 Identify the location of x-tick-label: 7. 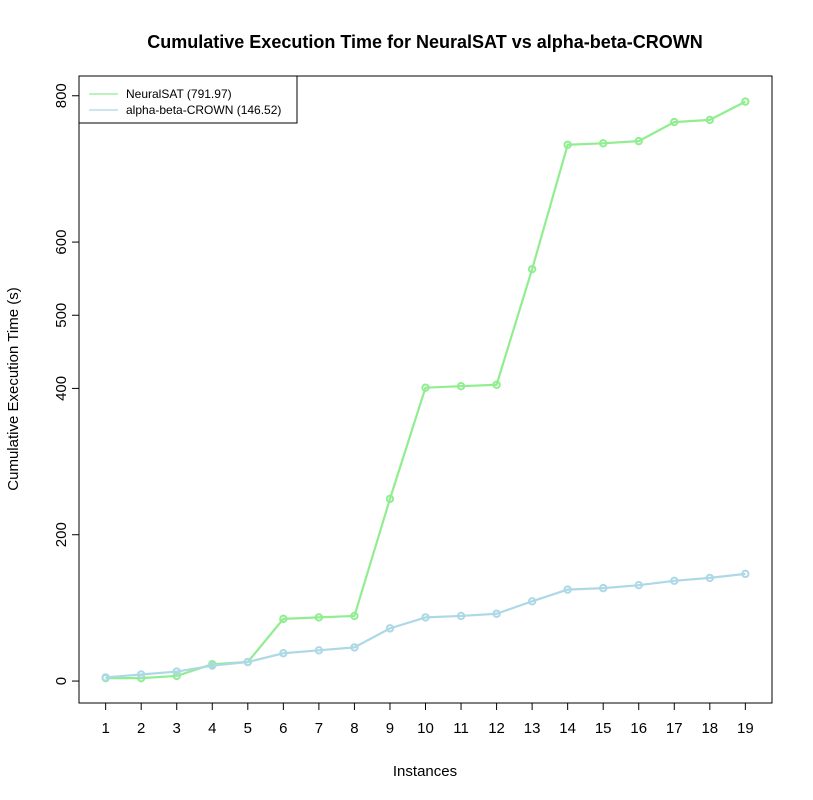
(319, 728).